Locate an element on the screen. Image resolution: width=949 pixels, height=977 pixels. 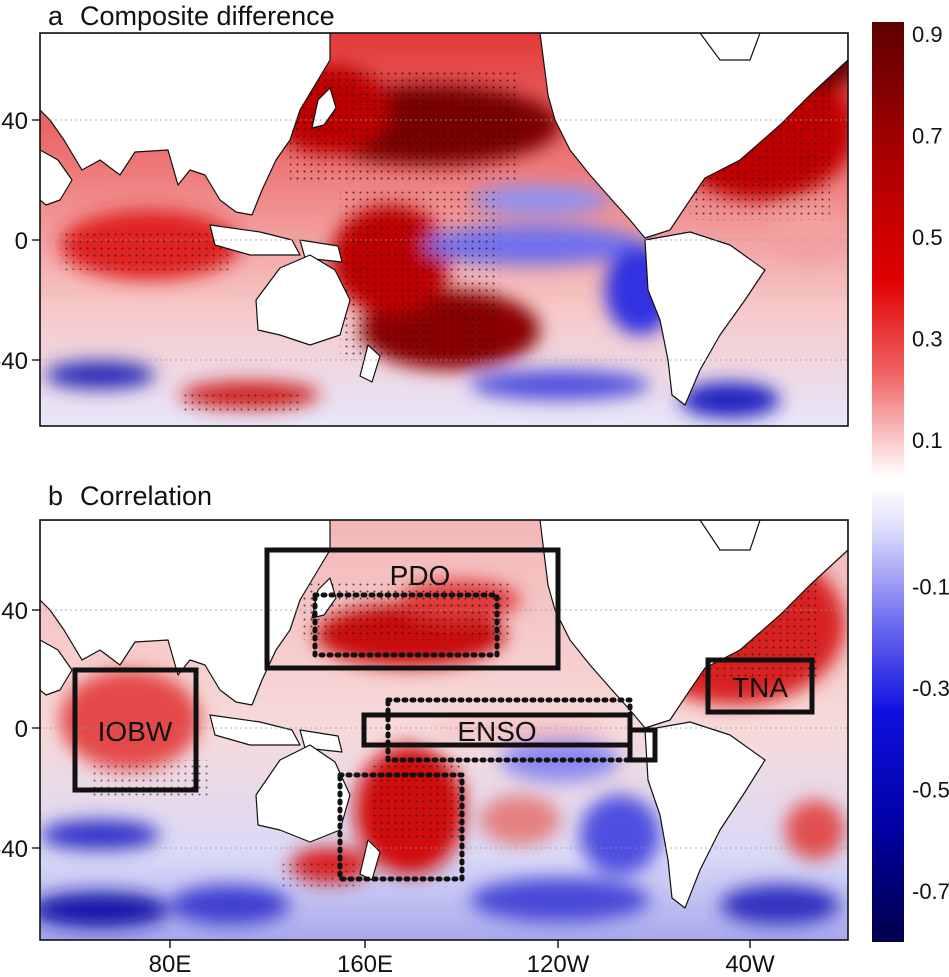
lon-tick-40w: 40W is located at coordinates (750, 964).